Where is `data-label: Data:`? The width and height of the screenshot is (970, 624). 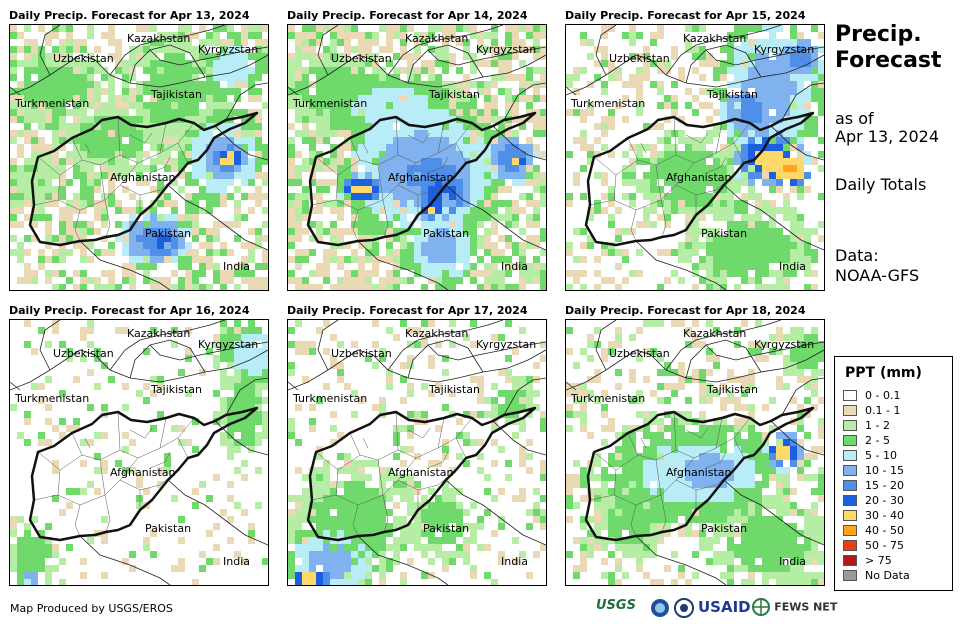
data-label: Data: is located at coordinates (857, 255).